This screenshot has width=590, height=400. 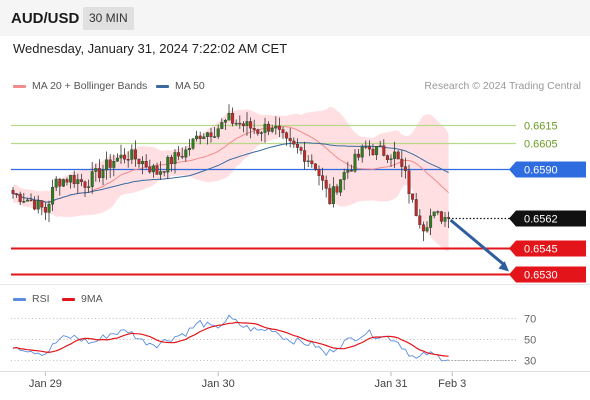 I want to click on x-tick-label-0: Jan 29, so click(x=45, y=384).